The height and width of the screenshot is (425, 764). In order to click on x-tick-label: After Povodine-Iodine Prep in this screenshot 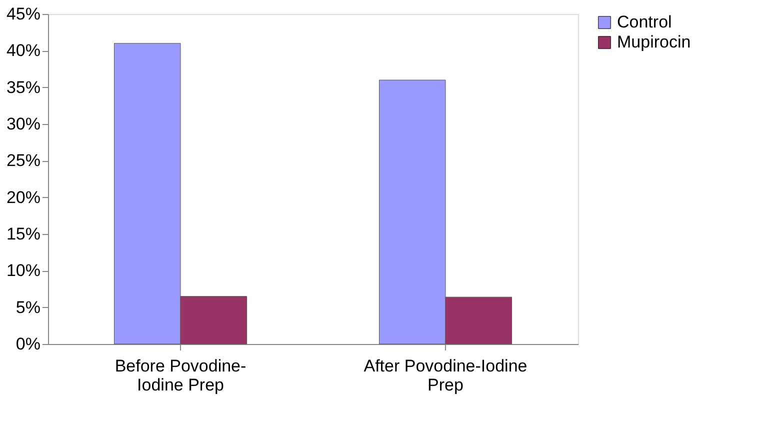, I will do `click(446, 375)`.